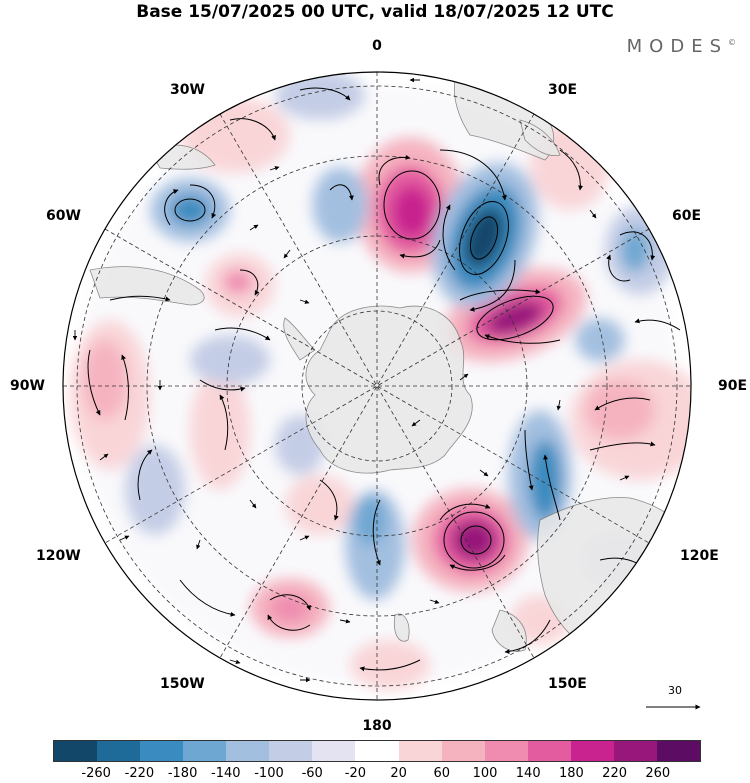 The height and width of the screenshot is (783, 750). What do you see at coordinates (528, 773) in the screenshot?
I see `colorbar-tick-label: 140` at bounding box center [528, 773].